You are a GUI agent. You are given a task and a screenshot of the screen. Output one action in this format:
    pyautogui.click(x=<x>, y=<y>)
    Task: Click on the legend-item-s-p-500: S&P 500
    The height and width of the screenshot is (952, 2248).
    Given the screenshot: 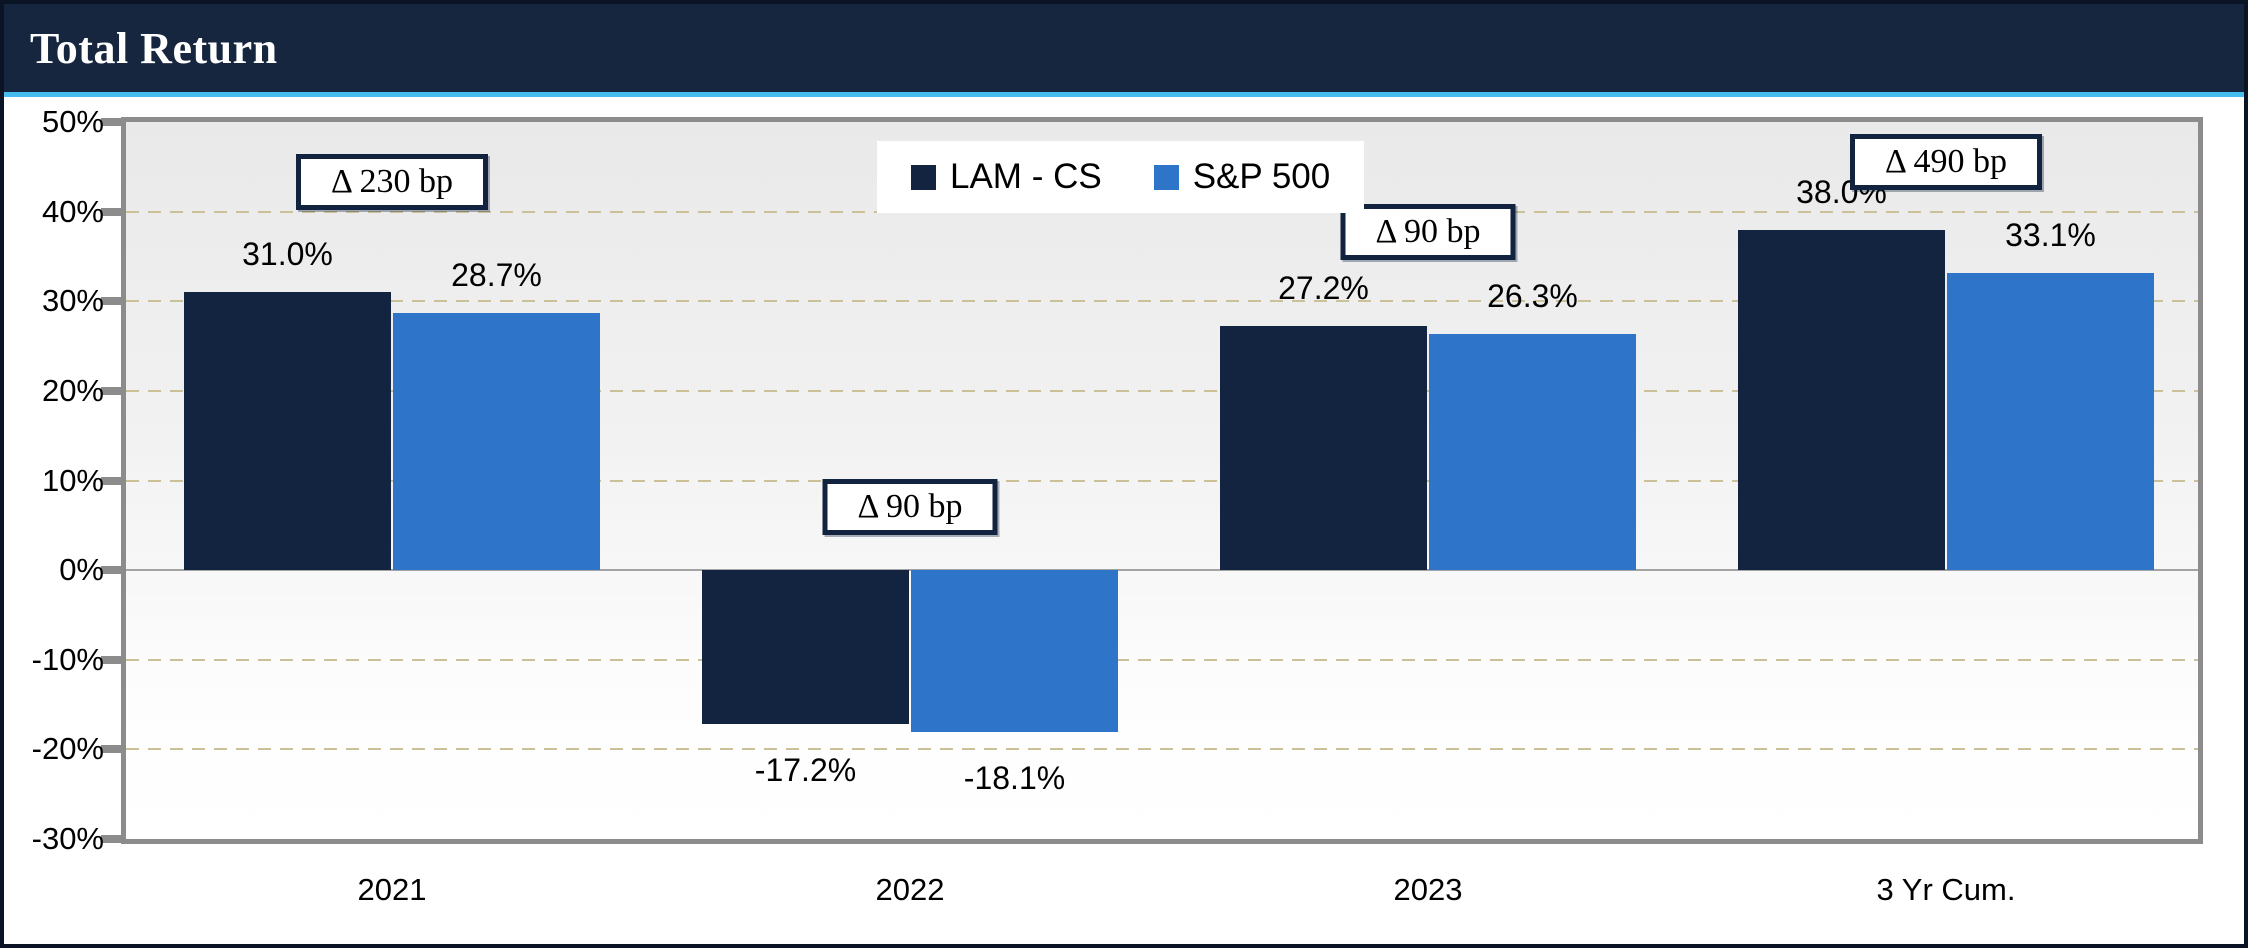 What is the action you would take?
    pyautogui.click(x=1242, y=177)
    